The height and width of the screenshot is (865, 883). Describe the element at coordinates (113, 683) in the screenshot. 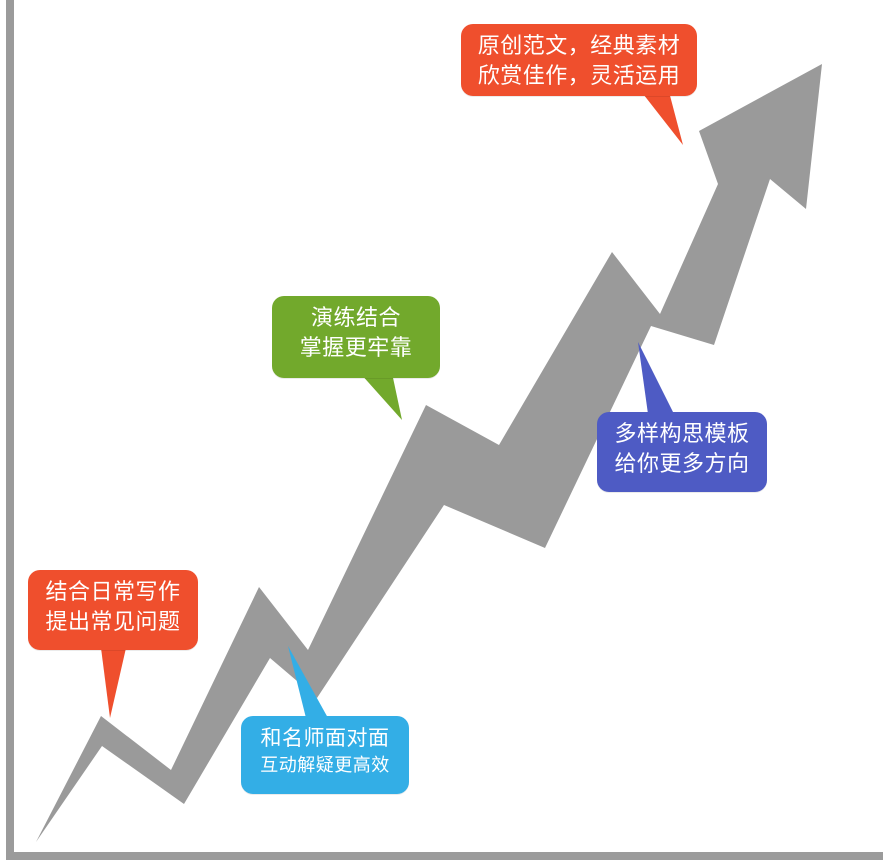

I see `left-orange-callout-tail` at that location.